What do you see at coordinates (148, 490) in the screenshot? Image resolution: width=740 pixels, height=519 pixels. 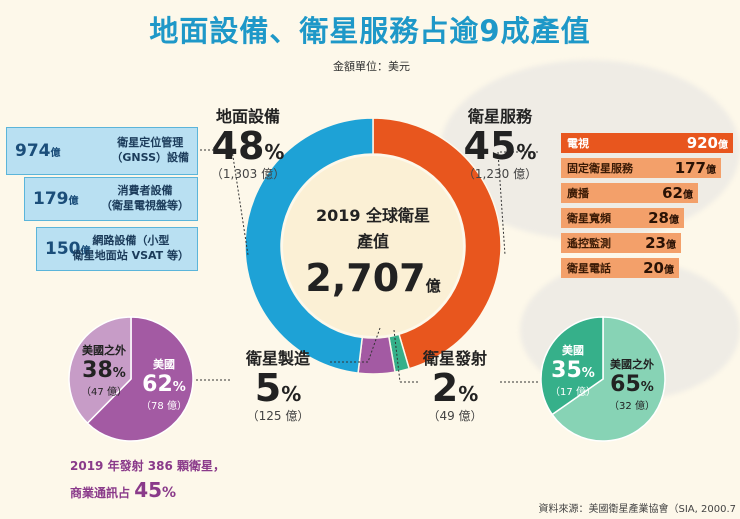 I see `launch-note-pct: 45` at bounding box center [148, 490].